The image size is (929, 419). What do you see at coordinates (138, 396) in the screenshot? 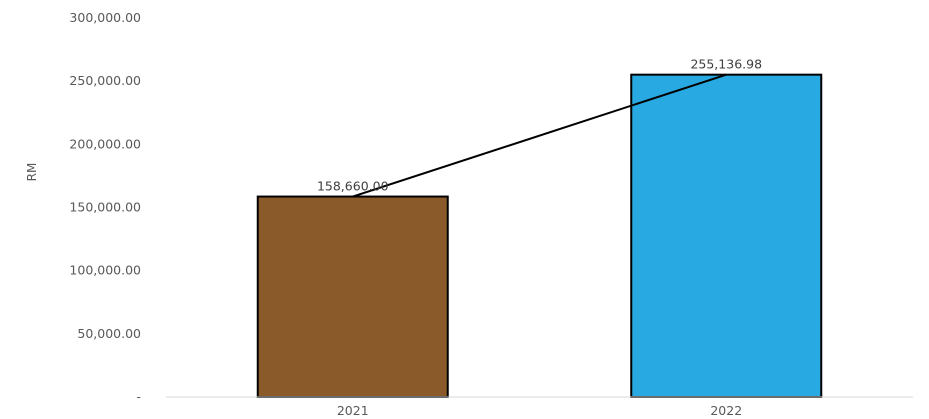
I see `y-tick-label: -` at bounding box center [138, 396].